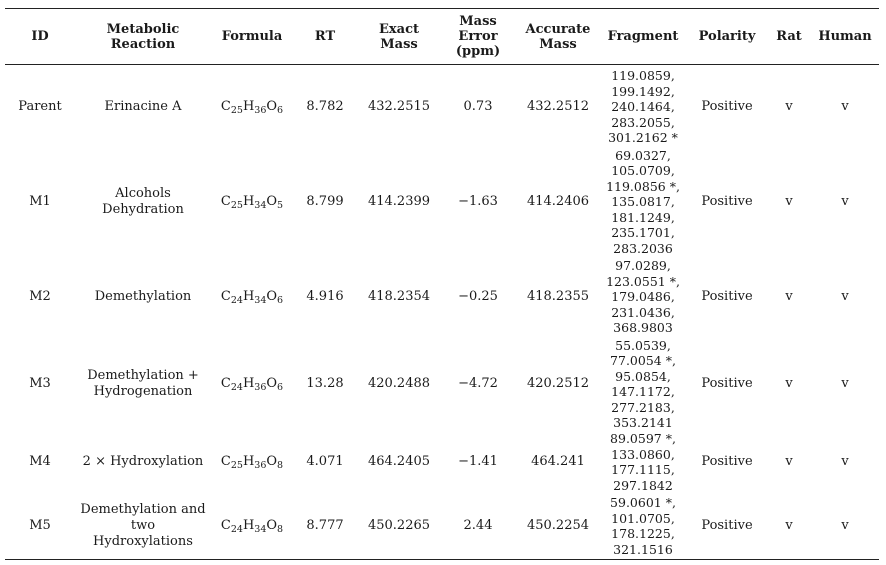 The width and height of the screenshot is (886, 565). I want to click on cell-mass-error-text: 2.44, so click(478, 525).